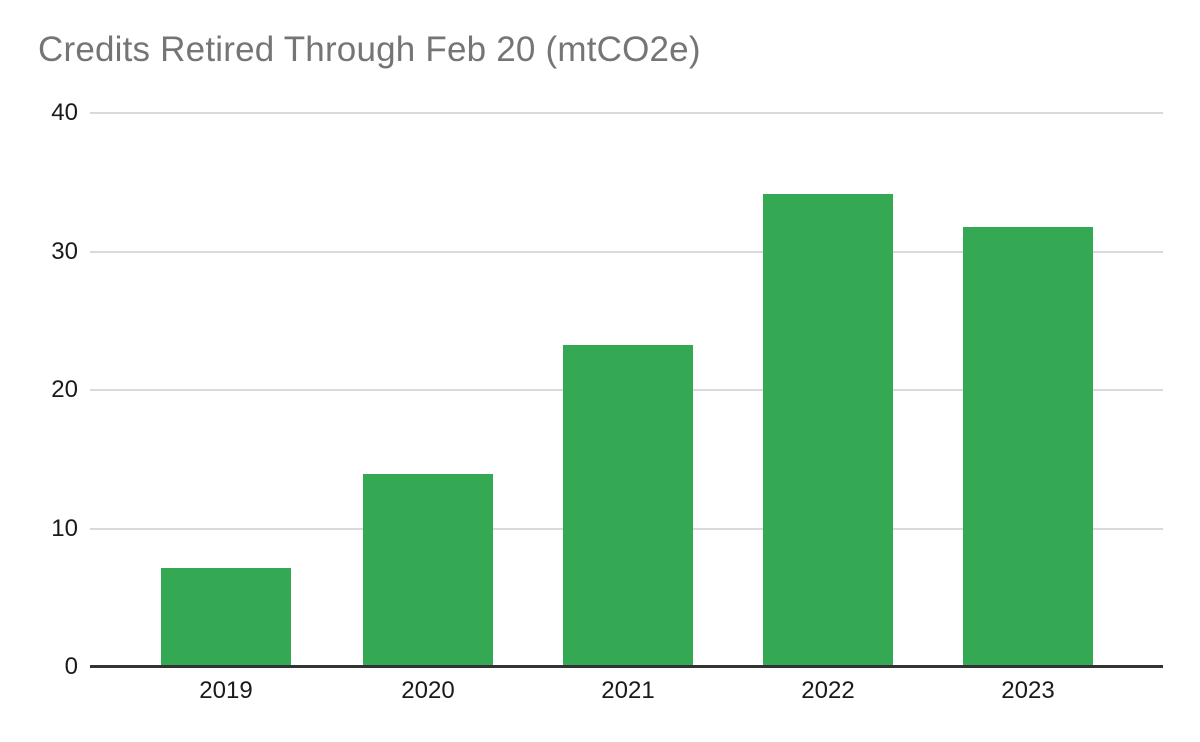 The height and width of the screenshot is (742, 1200). What do you see at coordinates (626, 666) in the screenshot?
I see `x-axis-line` at bounding box center [626, 666].